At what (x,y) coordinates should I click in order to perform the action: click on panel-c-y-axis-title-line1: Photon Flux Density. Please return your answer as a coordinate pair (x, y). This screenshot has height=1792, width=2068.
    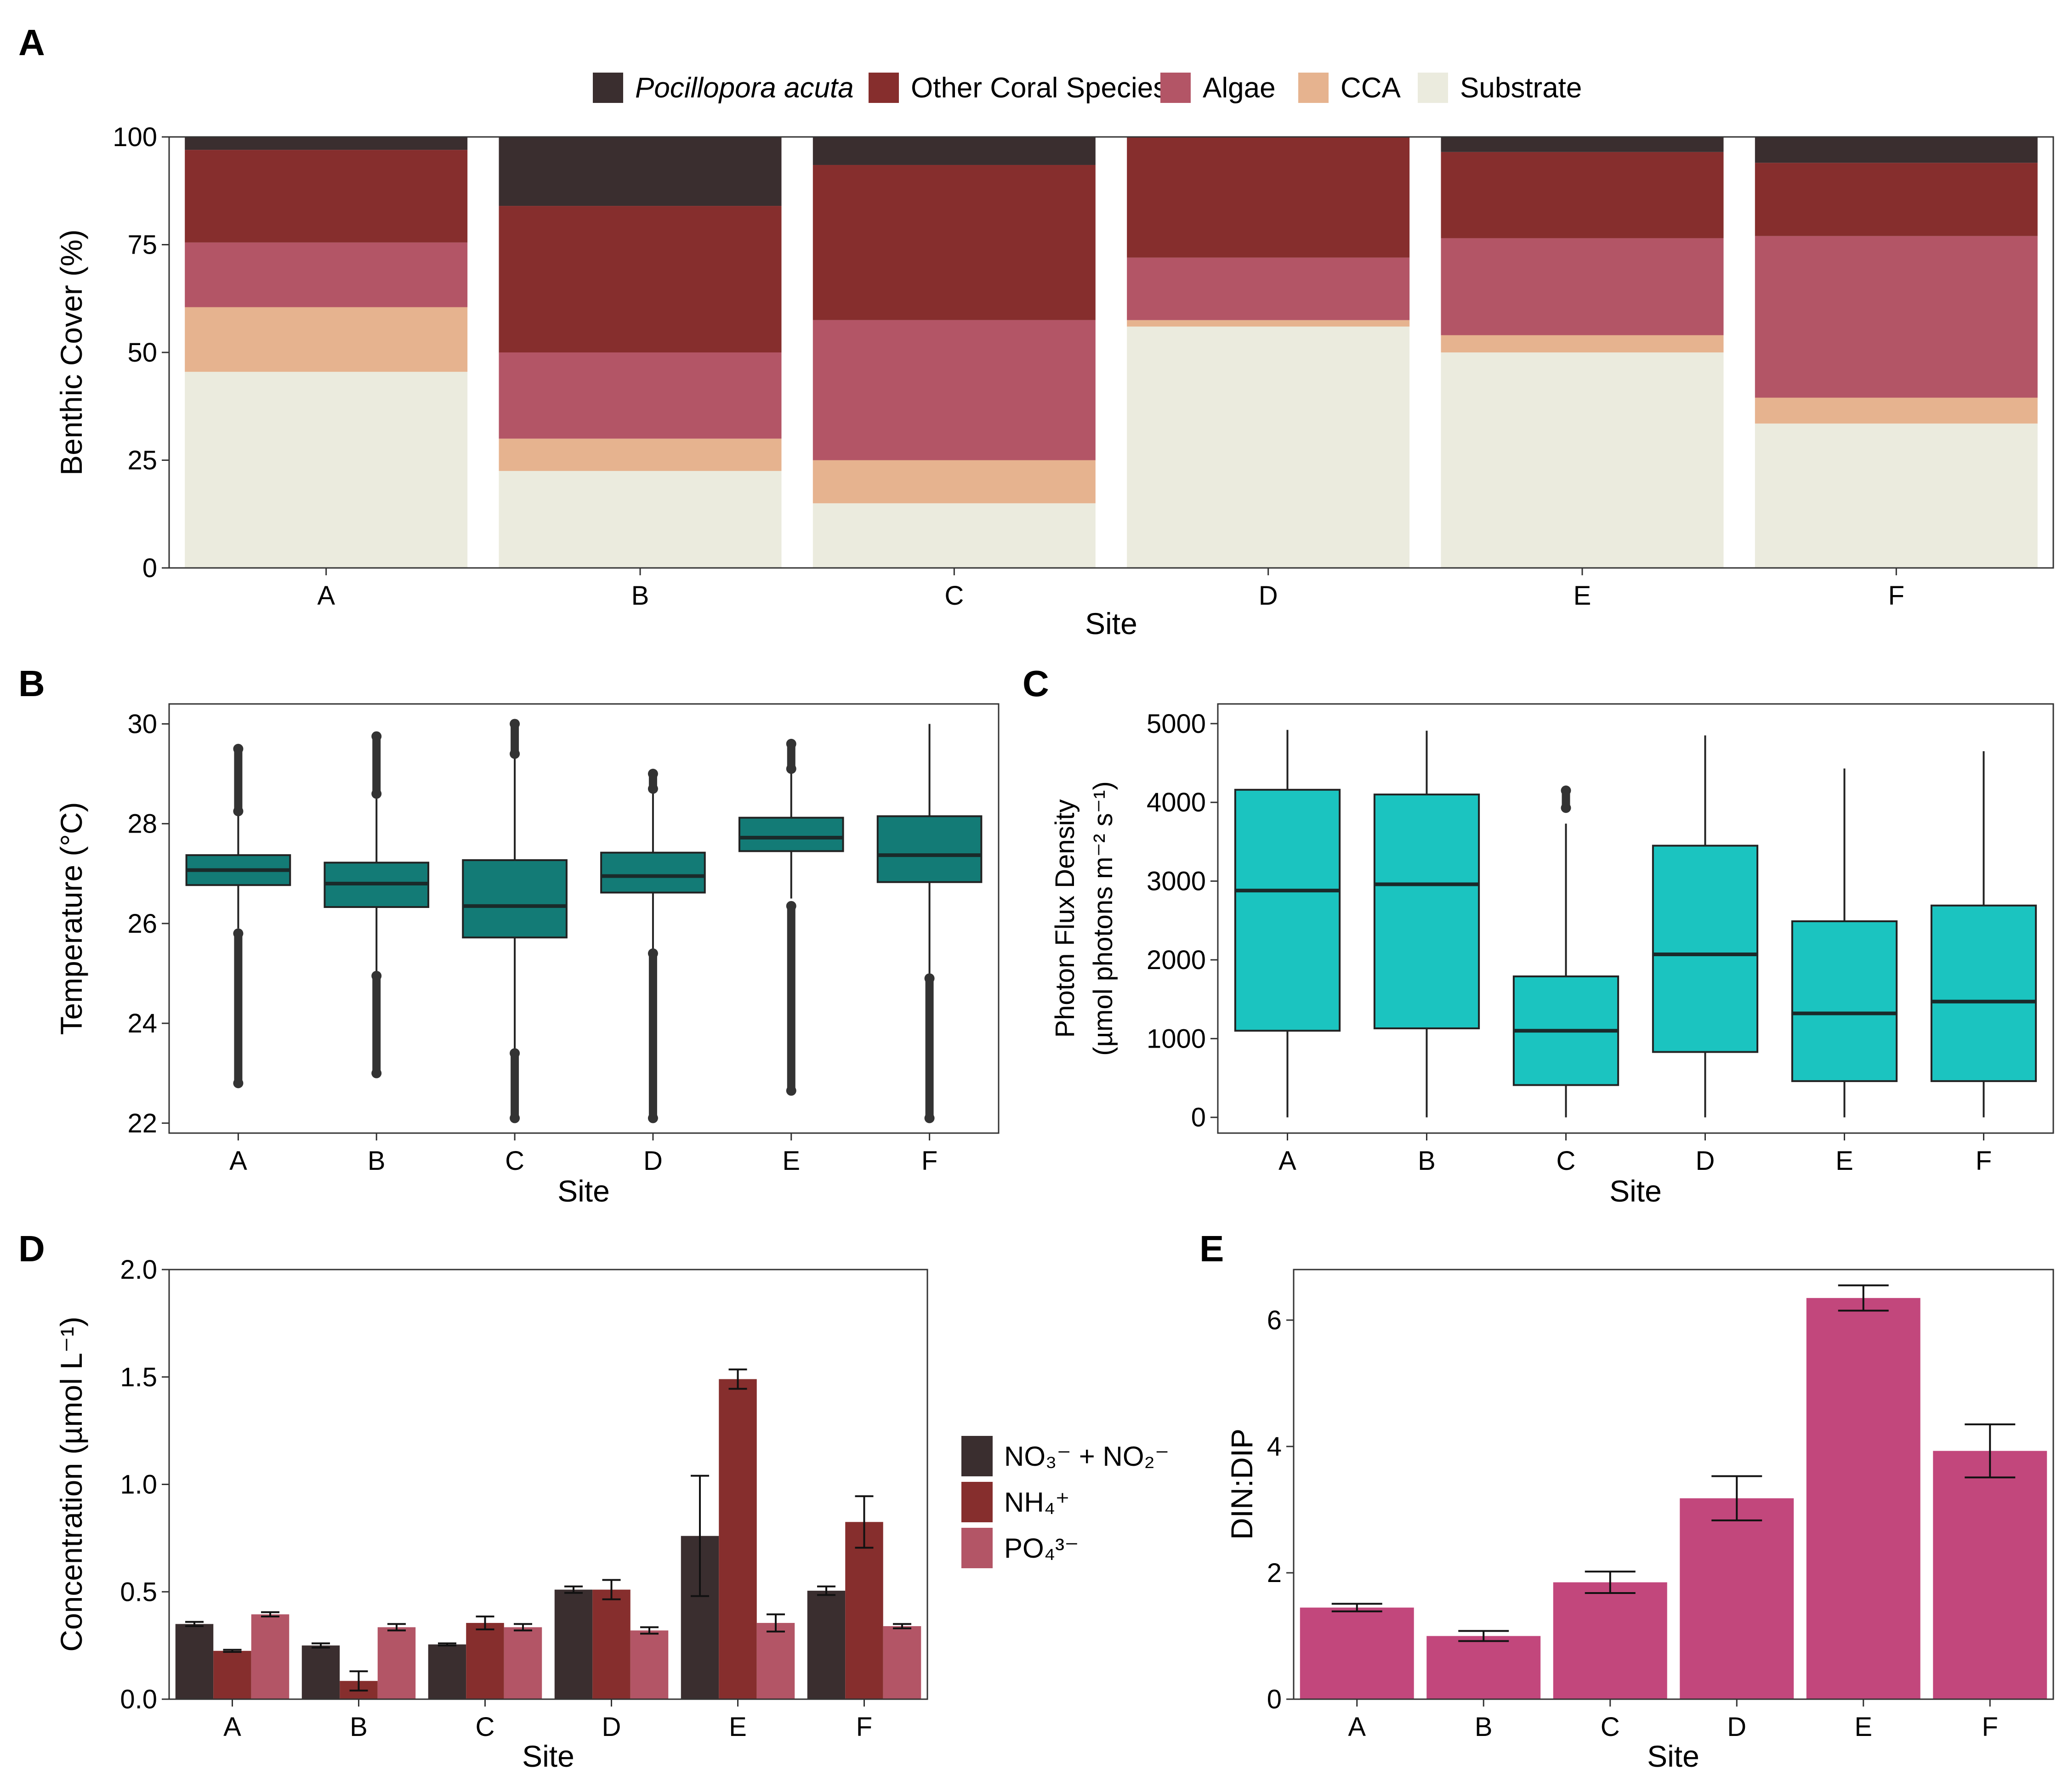
    Looking at the image, I should click on (1065, 918).